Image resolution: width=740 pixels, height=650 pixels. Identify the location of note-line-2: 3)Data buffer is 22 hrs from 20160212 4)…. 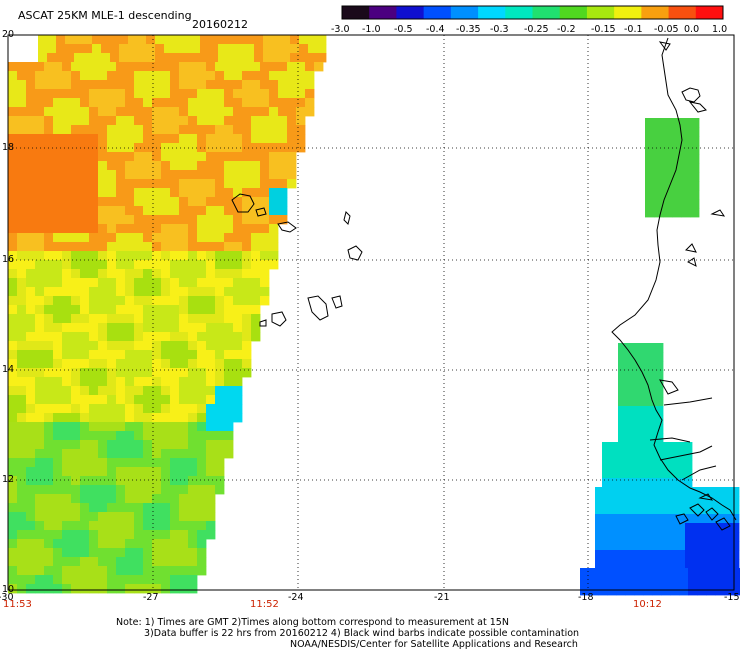
(362, 633).